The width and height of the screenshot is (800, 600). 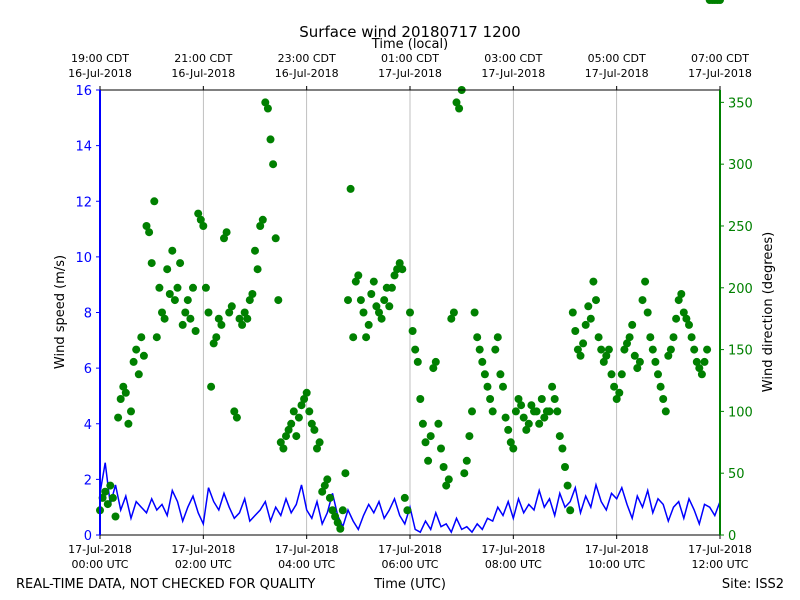 I want to click on direction-tick-label: 200, so click(x=740, y=289).